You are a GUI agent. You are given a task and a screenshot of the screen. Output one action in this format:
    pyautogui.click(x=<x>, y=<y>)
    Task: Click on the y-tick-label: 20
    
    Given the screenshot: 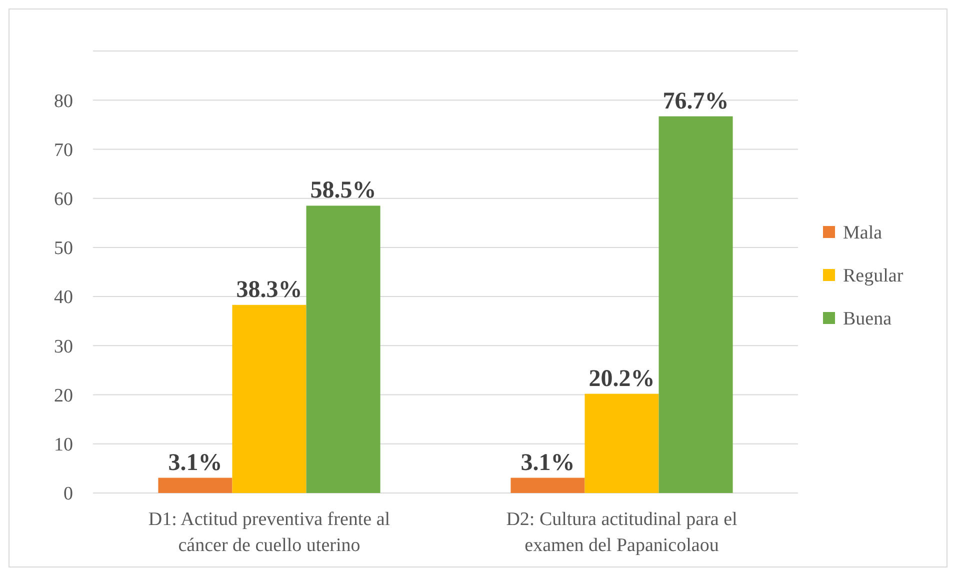 What is the action you would take?
    pyautogui.click(x=63, y=395)
    